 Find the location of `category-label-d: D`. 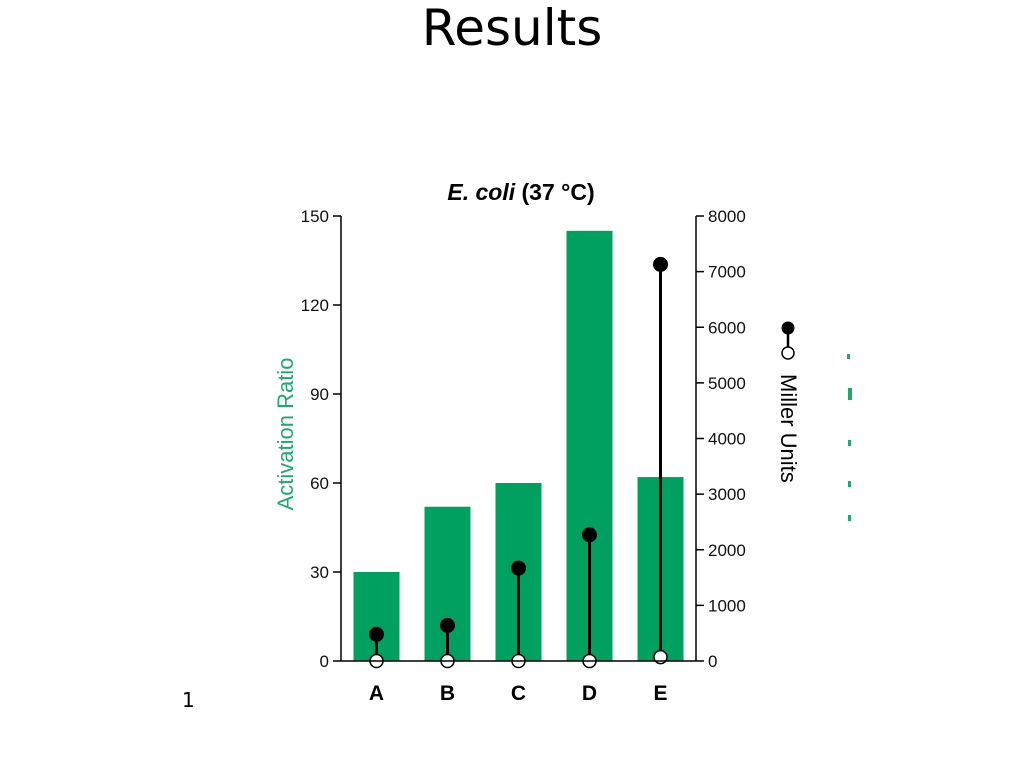

category-label-d: D is located at coordinates (589, 693).